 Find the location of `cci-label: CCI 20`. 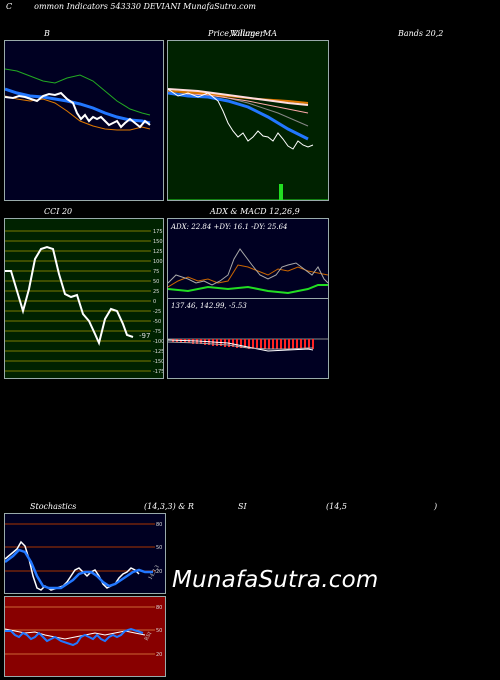

cci-label: CCI 20 is located at coordinates (58, 211).